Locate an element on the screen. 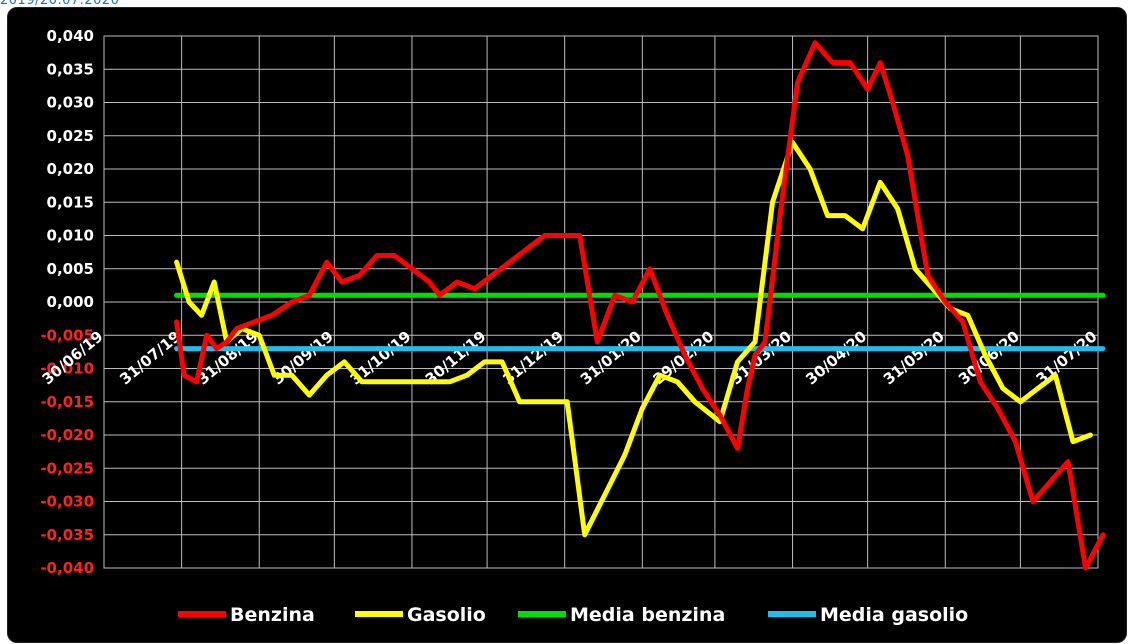 The image size is (1130, 644). y-tick-label: -0,005 is located at coordinates (67, 335).